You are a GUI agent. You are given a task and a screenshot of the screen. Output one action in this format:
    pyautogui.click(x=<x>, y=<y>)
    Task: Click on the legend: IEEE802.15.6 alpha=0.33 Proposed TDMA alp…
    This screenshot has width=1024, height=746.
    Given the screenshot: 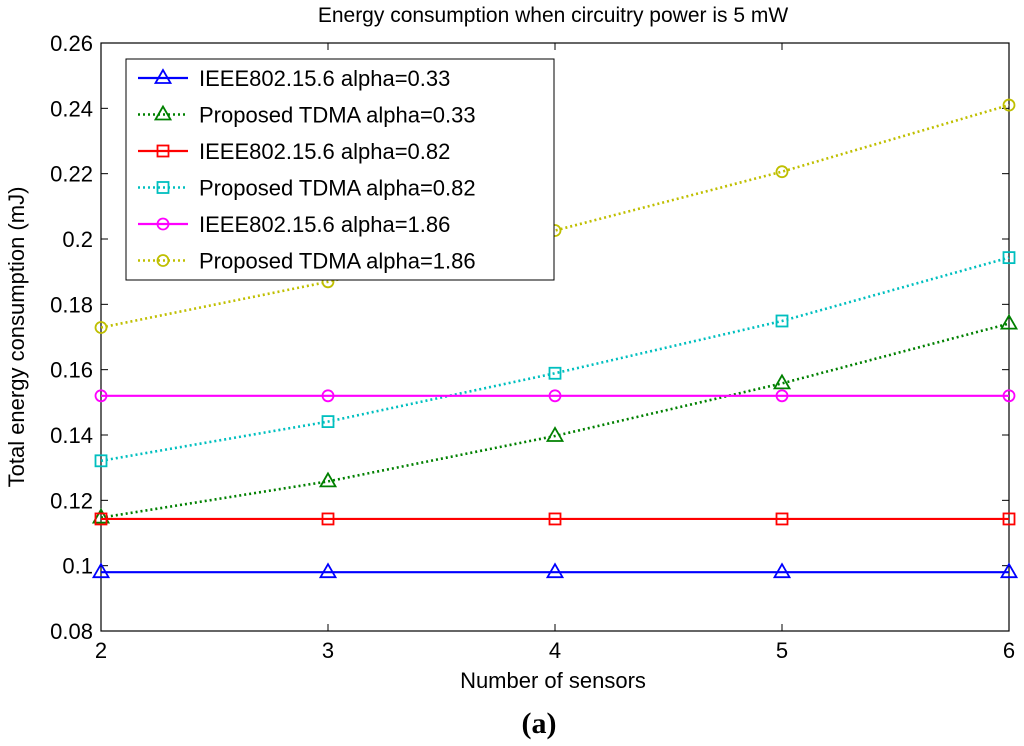 What is the action you would take?
    pyautogui.click(x=340, y=169)
    